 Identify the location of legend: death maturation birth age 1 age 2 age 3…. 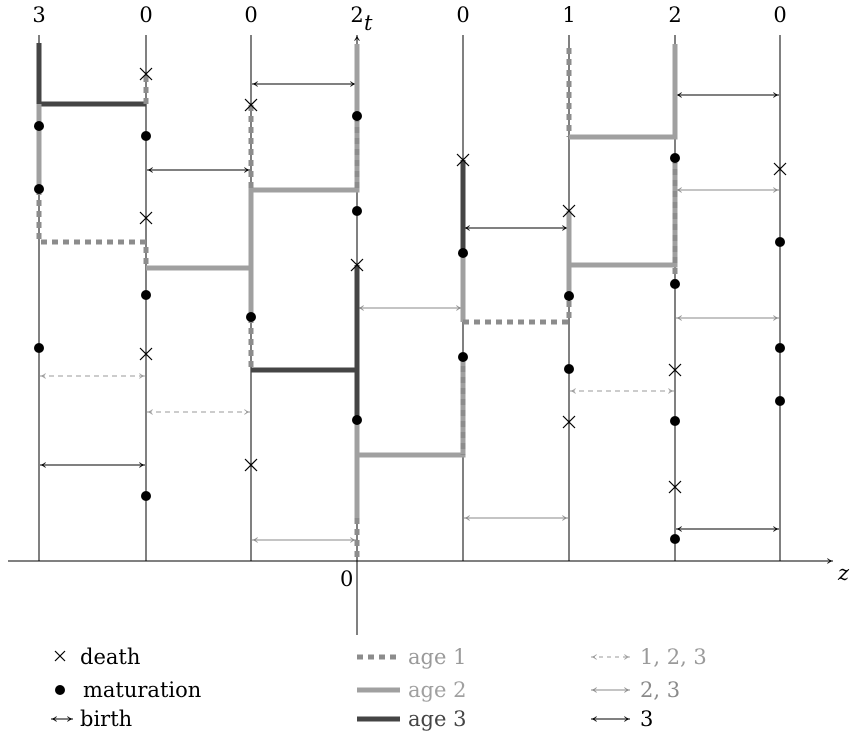
(378, 688).